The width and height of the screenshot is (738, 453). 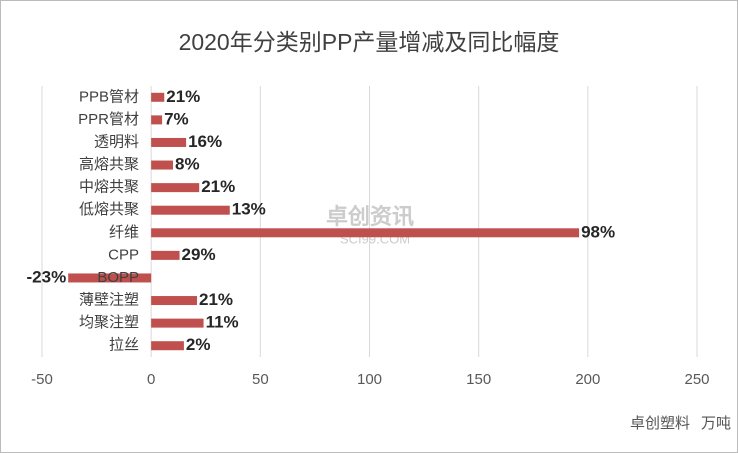 What do you see at coordinates (660, 423) in the screenshot?
I see `source-label: 卓创塑料` at bounding box center [660, 423].